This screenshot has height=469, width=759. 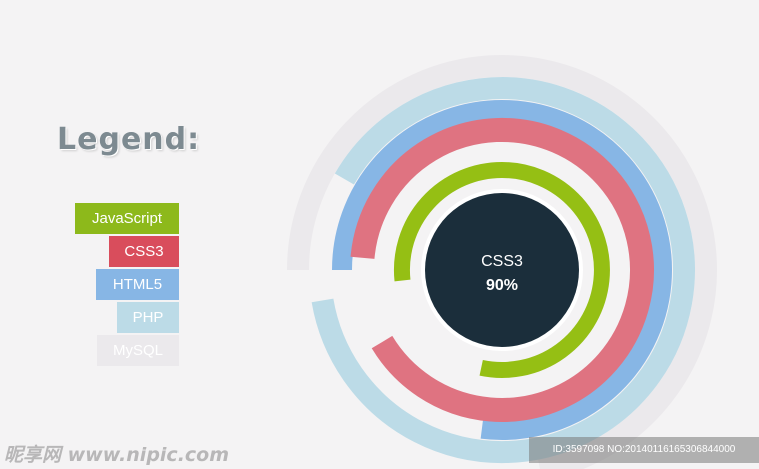 I want to click on legend-item-html5: HTML5, so click(x=137, y=284).